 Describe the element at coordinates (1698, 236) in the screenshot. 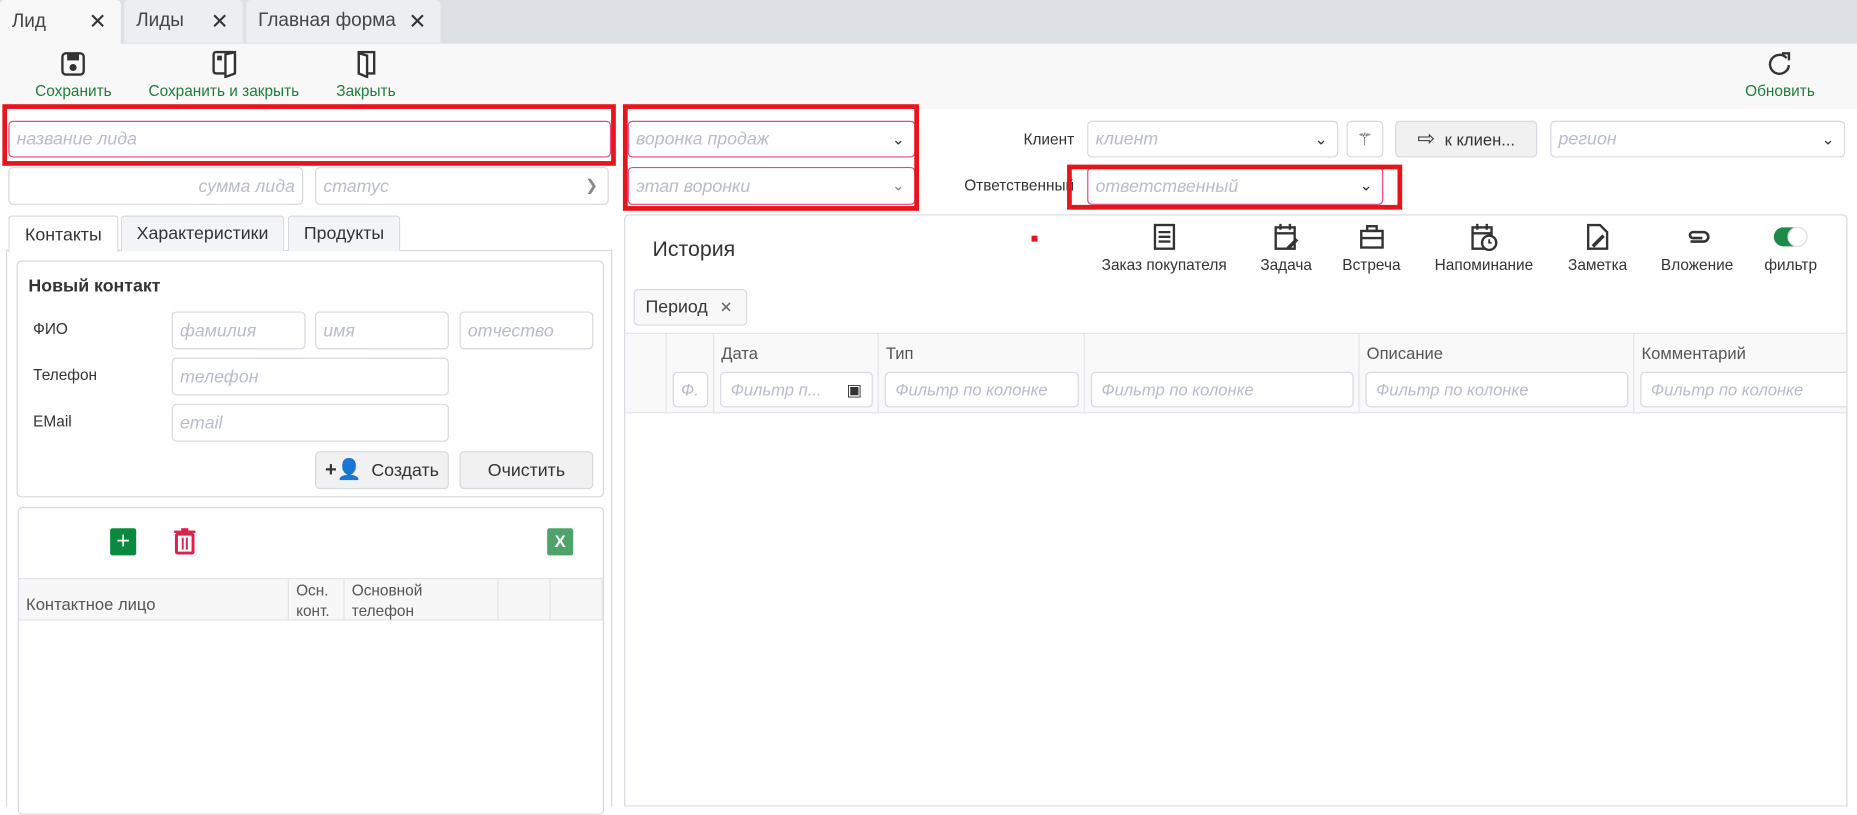

I see `paperclip-icon` at that location.